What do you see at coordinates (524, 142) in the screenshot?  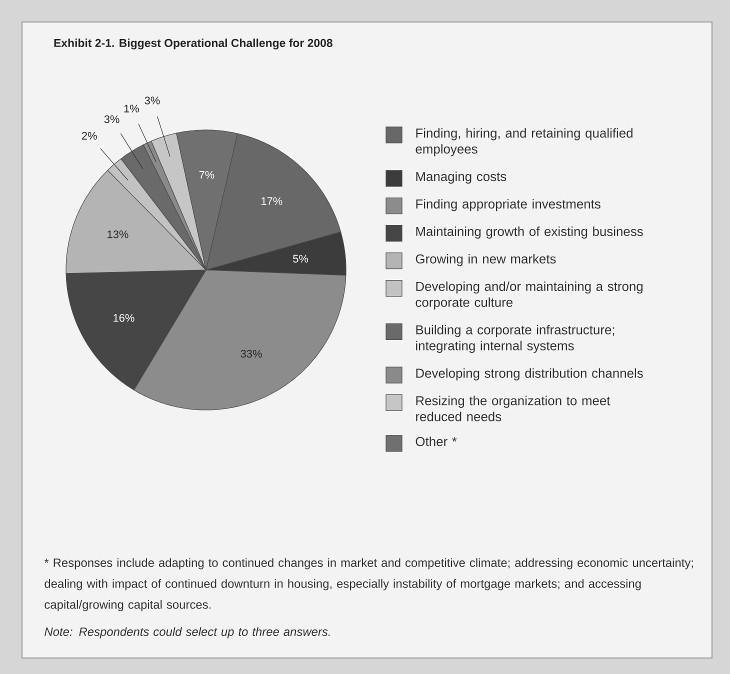 I see `legend-label: Finding, hiring, and retaining qualified employees` at bounding box center [524, 142].